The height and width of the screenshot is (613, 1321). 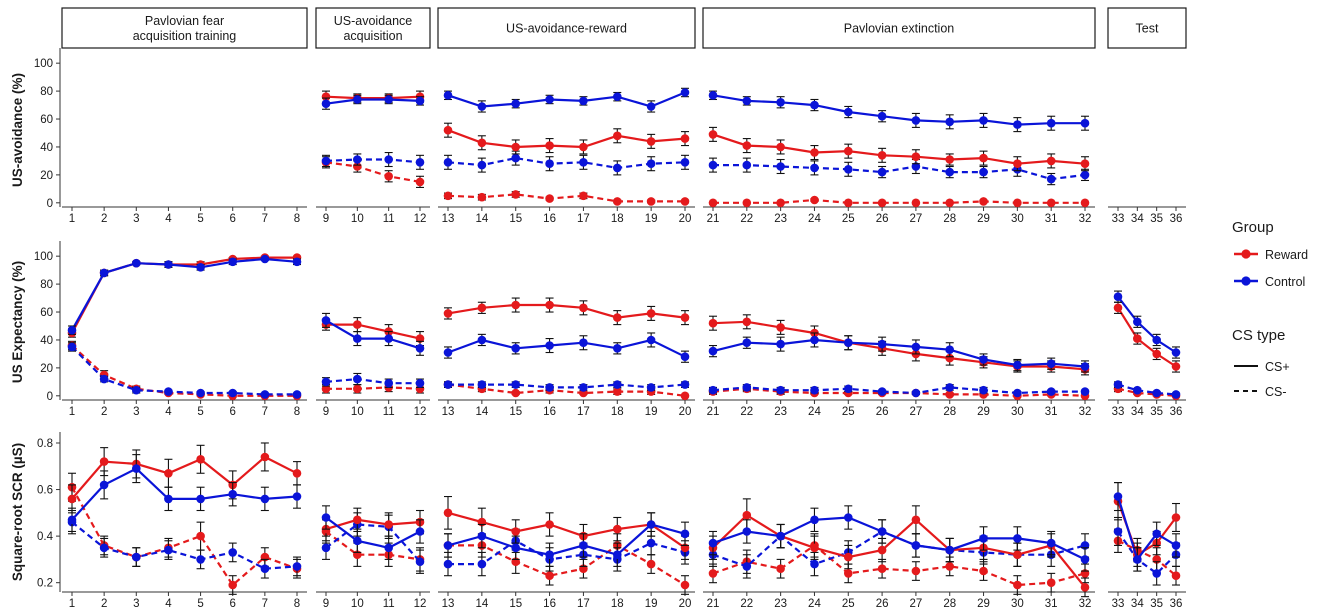 What do you see at coordinates (566, 28) in the screenshot?
I see `facet-strip-box` at bounding box center [566, 28].